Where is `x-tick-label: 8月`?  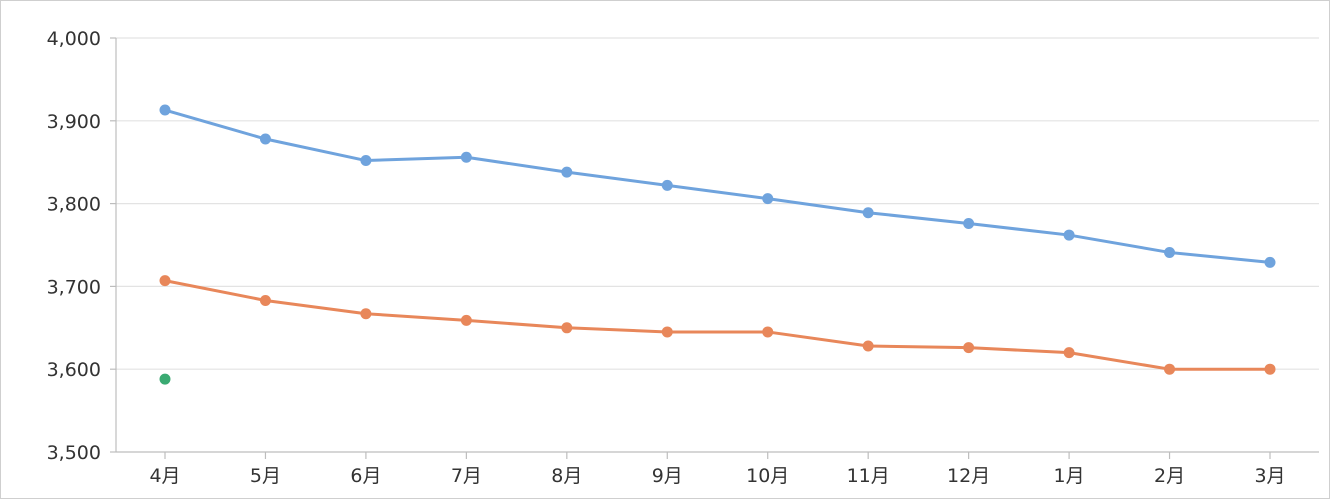 x-tick-label: 8月 is located at coordinates (566, 476).